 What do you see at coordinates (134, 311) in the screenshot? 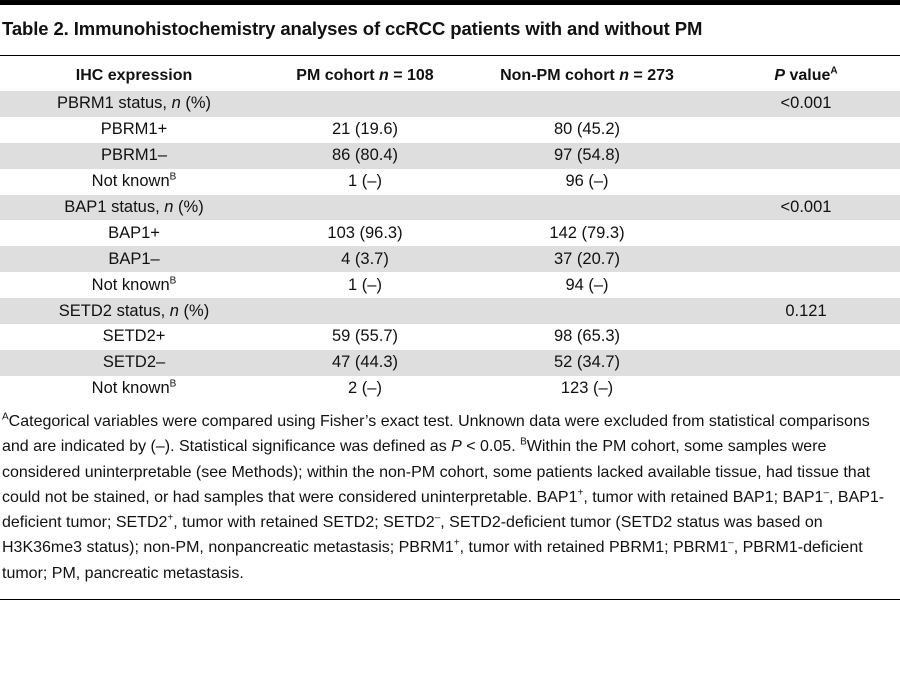
I see `row-label: SETD2 status, n (%)` at bounding box center [134, 311].